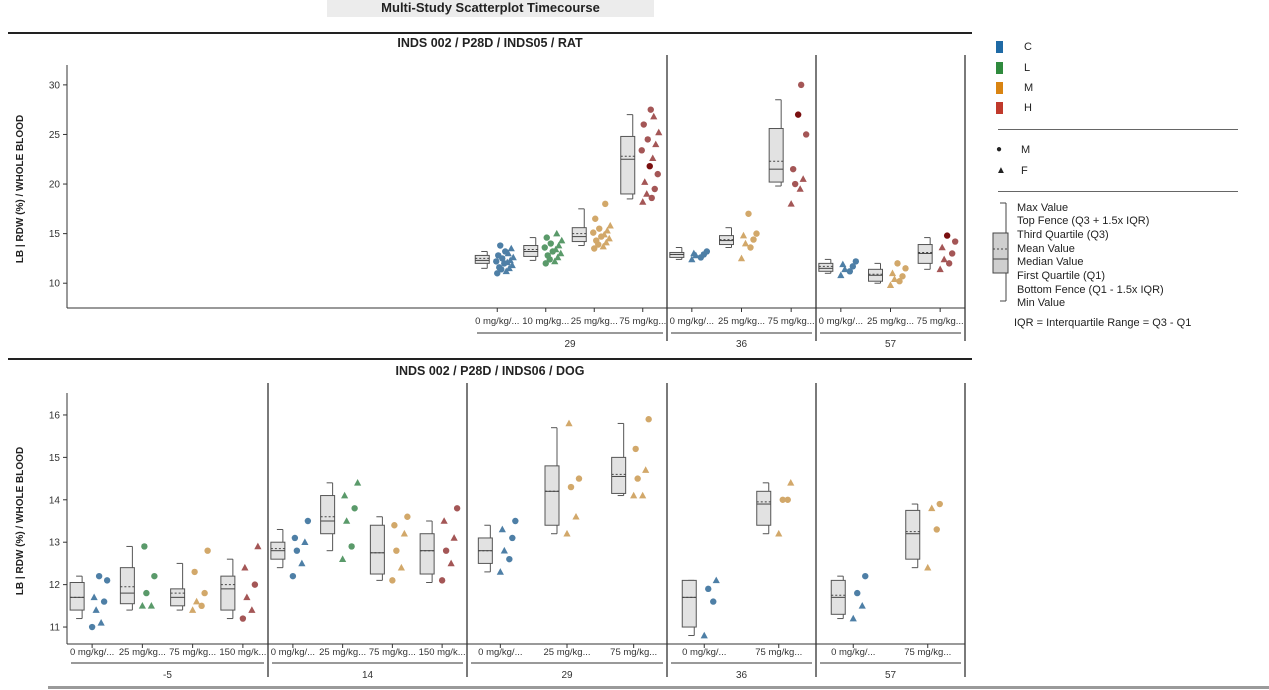 This screenshot has height=690, width=1269. I want to click on page-title: Multi-Study Scatterplot Timecourse, so click(490, 8).